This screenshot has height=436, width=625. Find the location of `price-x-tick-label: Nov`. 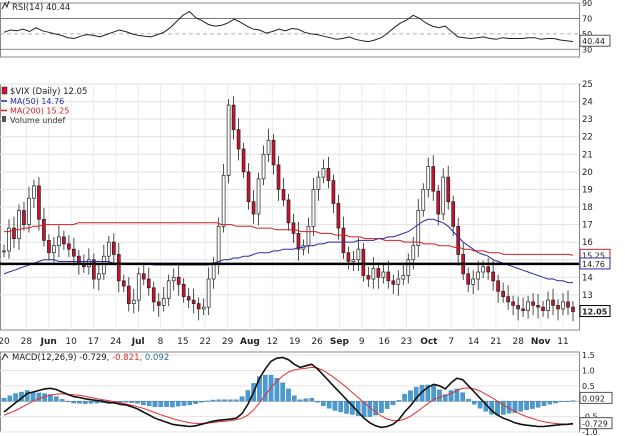

price-x-tick-label: Nov is located at coordinates (541, 342).